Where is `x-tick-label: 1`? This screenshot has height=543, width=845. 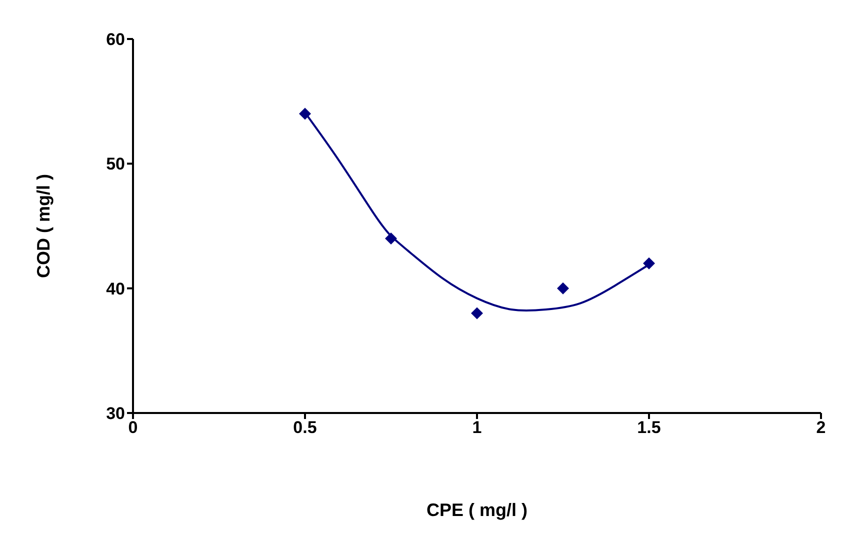
x-tick-label: 1 is located at coordinates (477, 428).